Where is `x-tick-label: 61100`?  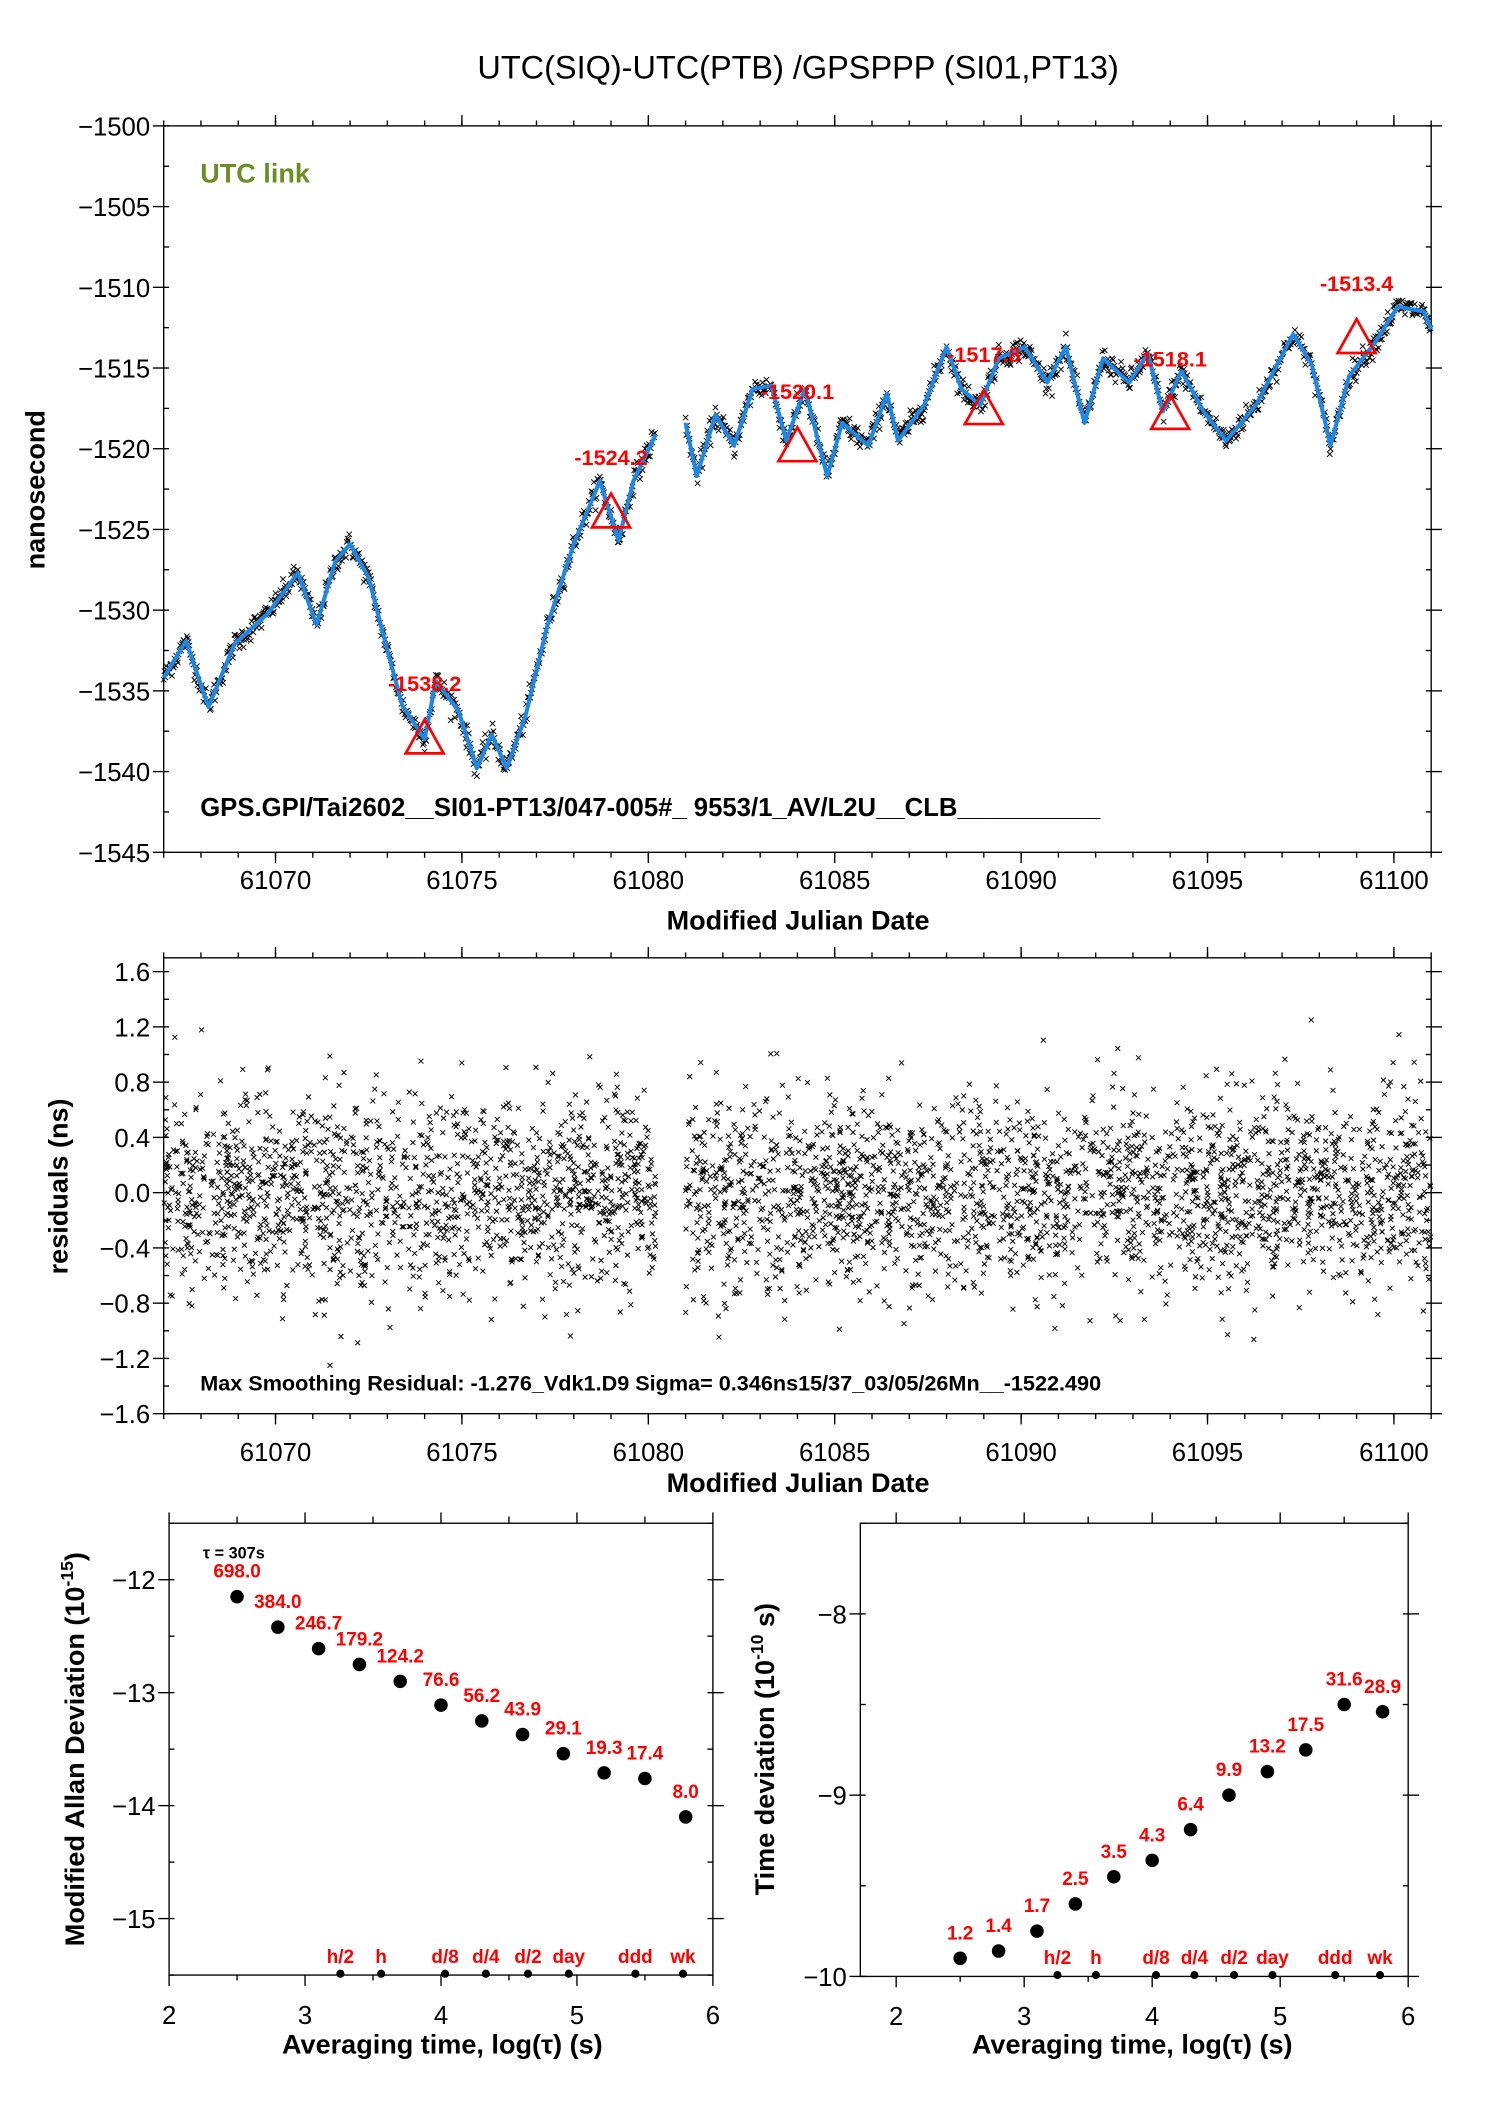
x-tick-label: 61100 is located at coordinates (1394, 1453).